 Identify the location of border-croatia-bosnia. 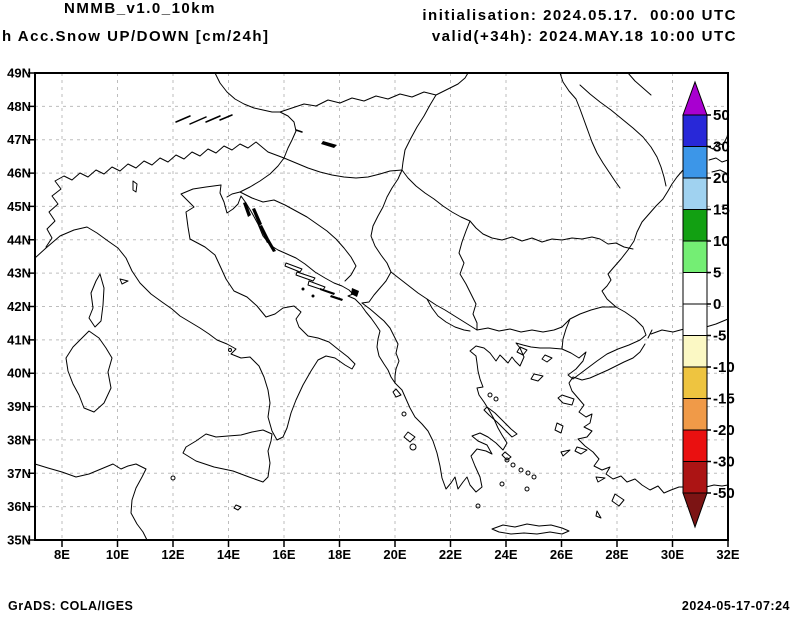
(298, 236).